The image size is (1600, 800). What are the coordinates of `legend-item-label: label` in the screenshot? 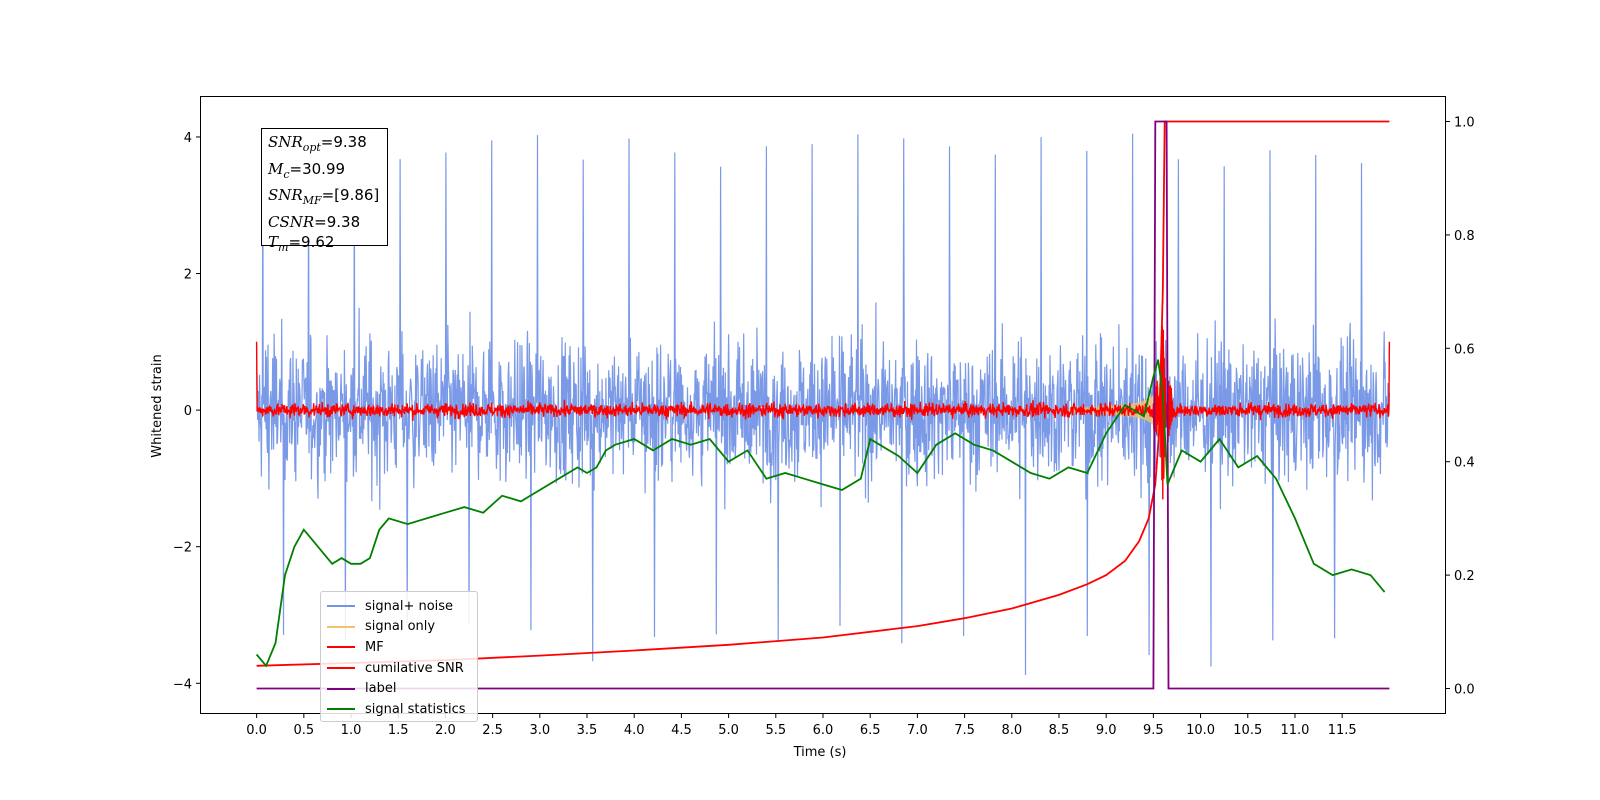 It's located at (399, 688).